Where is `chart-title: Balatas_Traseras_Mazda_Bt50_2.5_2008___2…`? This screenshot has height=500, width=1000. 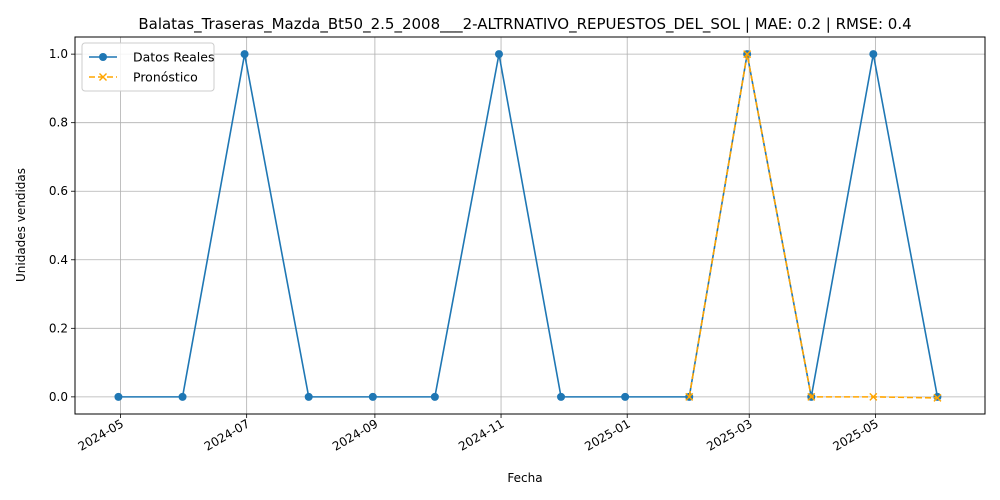 chart-title: Balatas_Traseras_Mazda_Bt50_2.5_2008___2… is located at coordinates (524, 24).